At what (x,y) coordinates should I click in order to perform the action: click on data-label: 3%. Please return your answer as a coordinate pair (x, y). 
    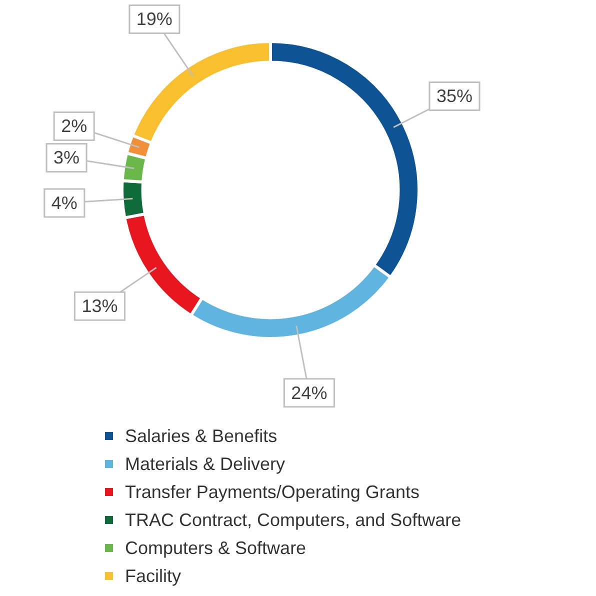
    Looking at the image, I should click on (67, 158).